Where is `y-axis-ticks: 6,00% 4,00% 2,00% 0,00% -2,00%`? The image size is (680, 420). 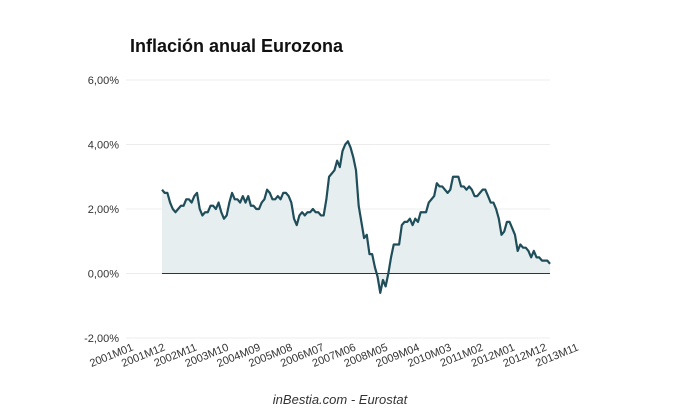 y-axis-ticks: 6,00% 4,00% 2,00% 0,00% -2,00% is located at coordinates (101, 210).